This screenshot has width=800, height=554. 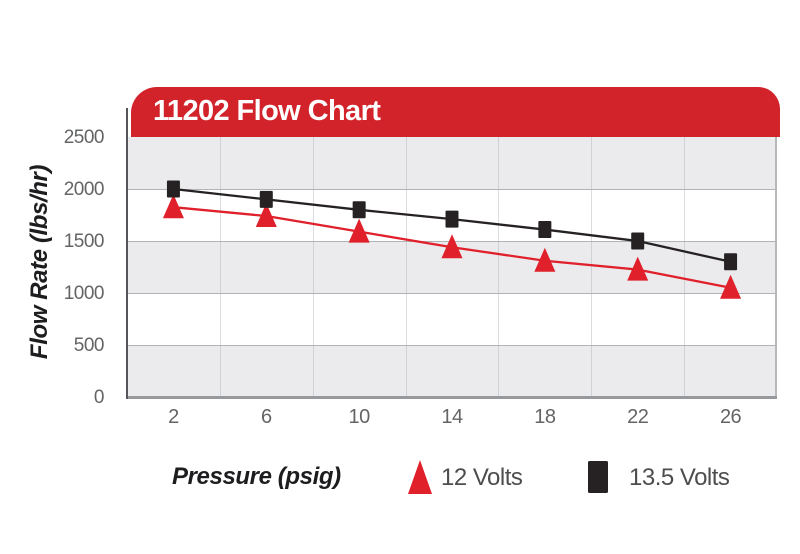 I want to click on y-tick-label: 2000, so click(x=84, y=189).